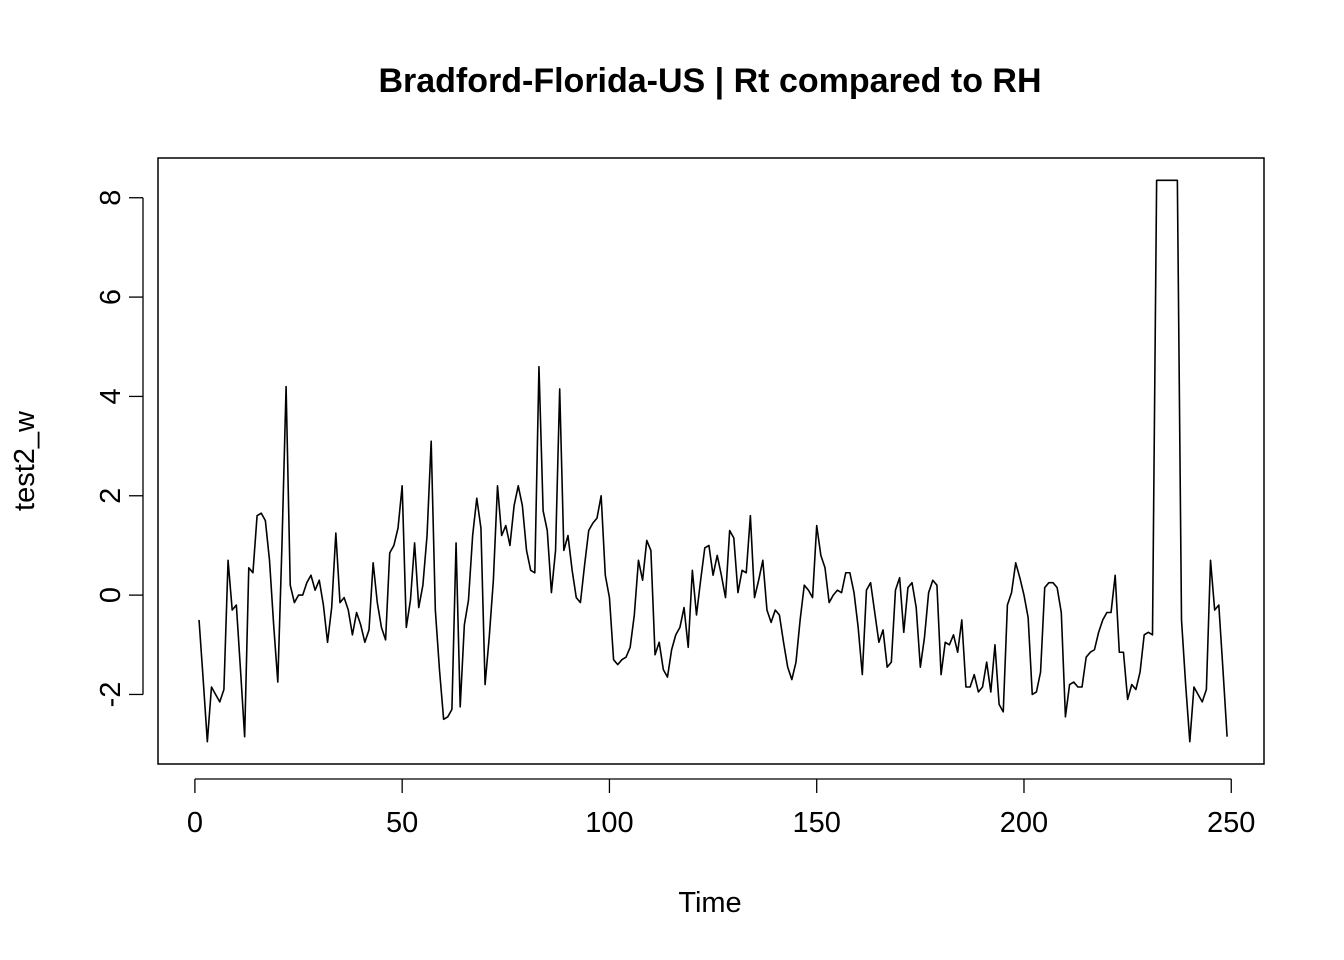  Describe the element at coordinates (25, 460) in the screenshot. I see `y-axis-label: test2_w` at that location.